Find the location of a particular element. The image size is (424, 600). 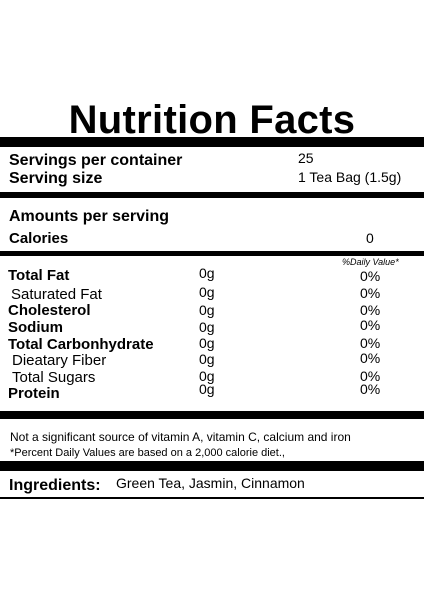

amounts-per-serving-header: Amounts per serving is located at coordinates (89, 216).